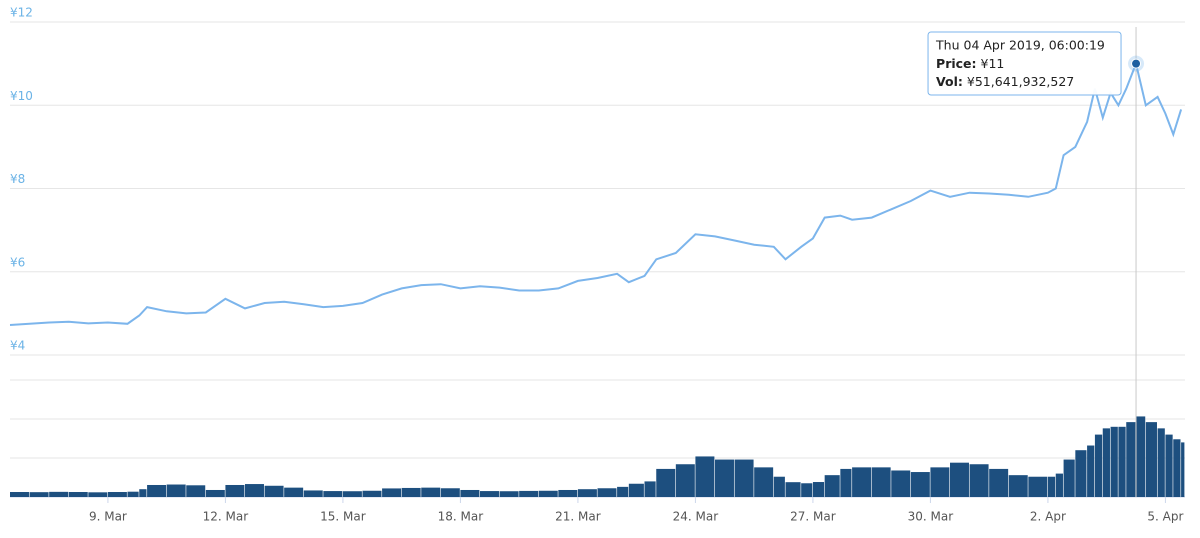 The height and width of the screenshot is (538, 1200). What do you see at coordinates (17, 262) in the screenshot?
I see `y-tick-label: ¥6` at bounding box center [17, 262].